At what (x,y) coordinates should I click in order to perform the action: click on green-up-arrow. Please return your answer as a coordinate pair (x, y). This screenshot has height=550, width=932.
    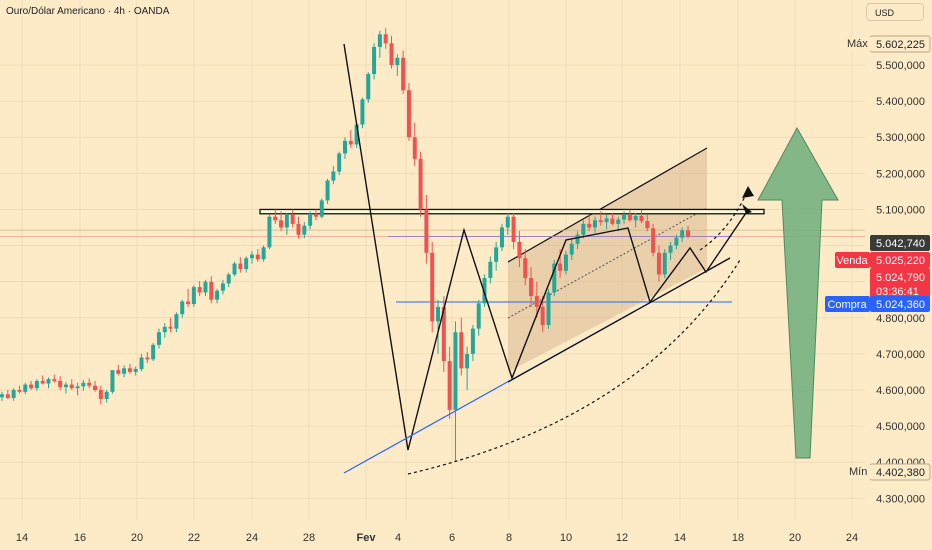
    Looking at the image, I should click on (798, 292).